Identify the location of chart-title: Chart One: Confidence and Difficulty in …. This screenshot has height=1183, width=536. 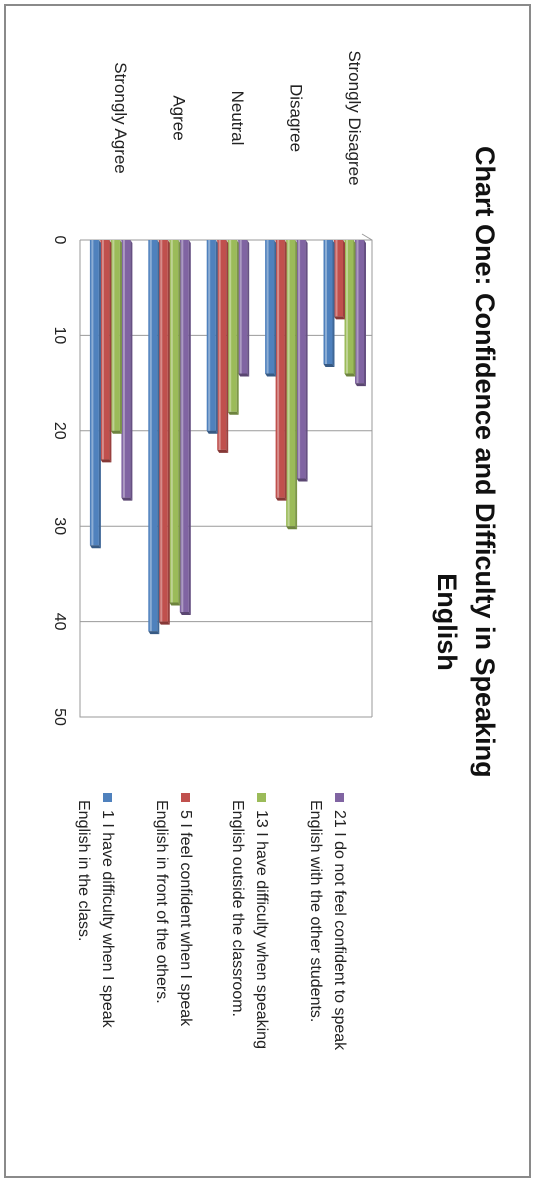
(466, 462).